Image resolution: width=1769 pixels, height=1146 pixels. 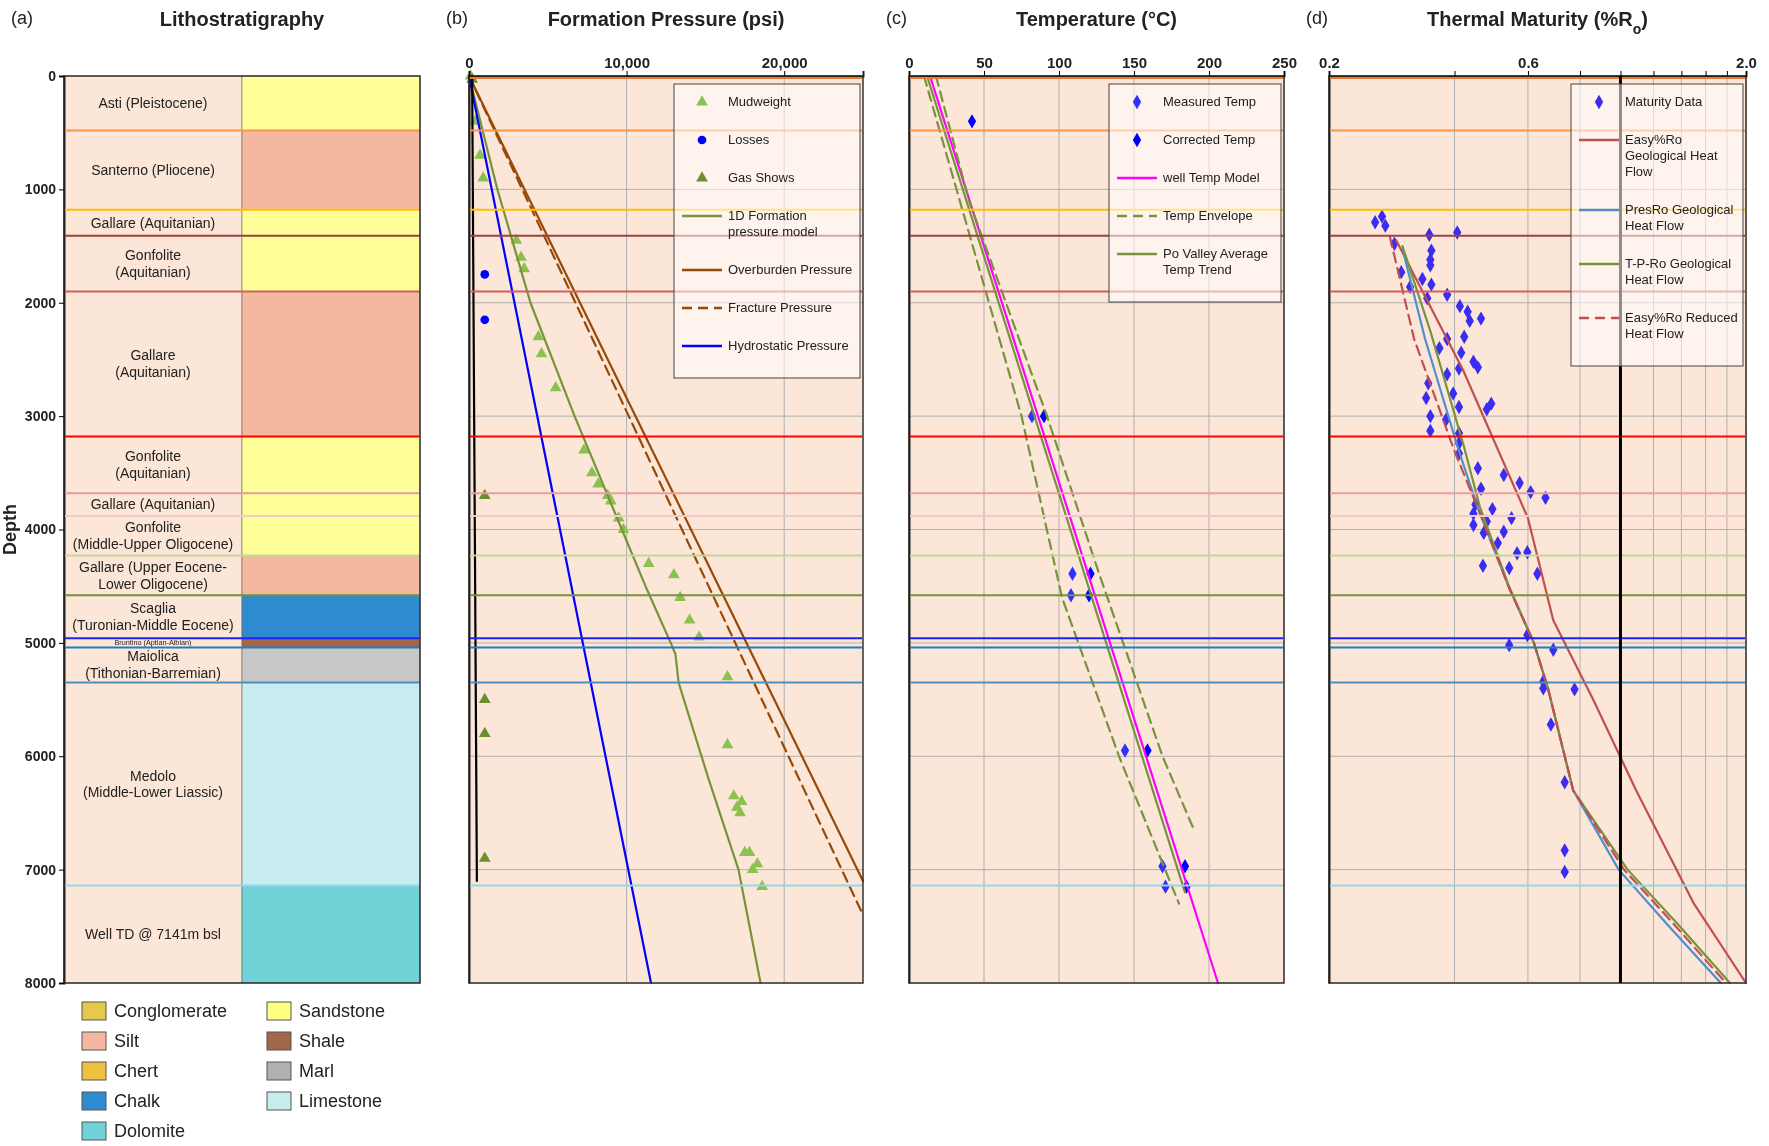 I want to click on x-tick-label: 2.0, so click(x=1746, y=62).